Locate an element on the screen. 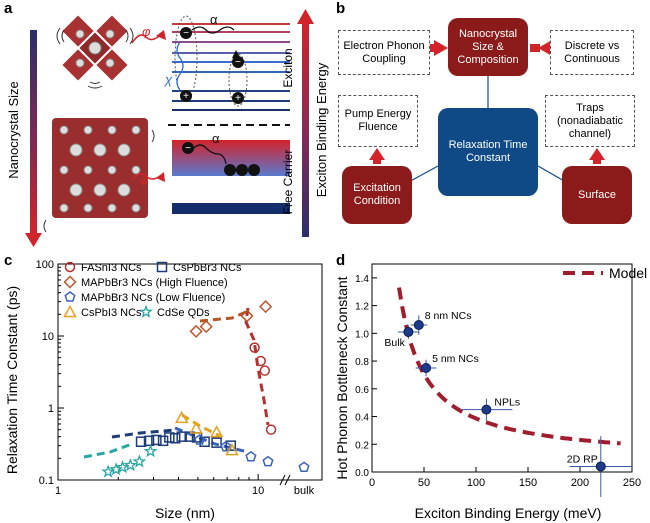  legend-label: MAPbBr3 NCs (High Fluence) is located at coordinates (154, 283).